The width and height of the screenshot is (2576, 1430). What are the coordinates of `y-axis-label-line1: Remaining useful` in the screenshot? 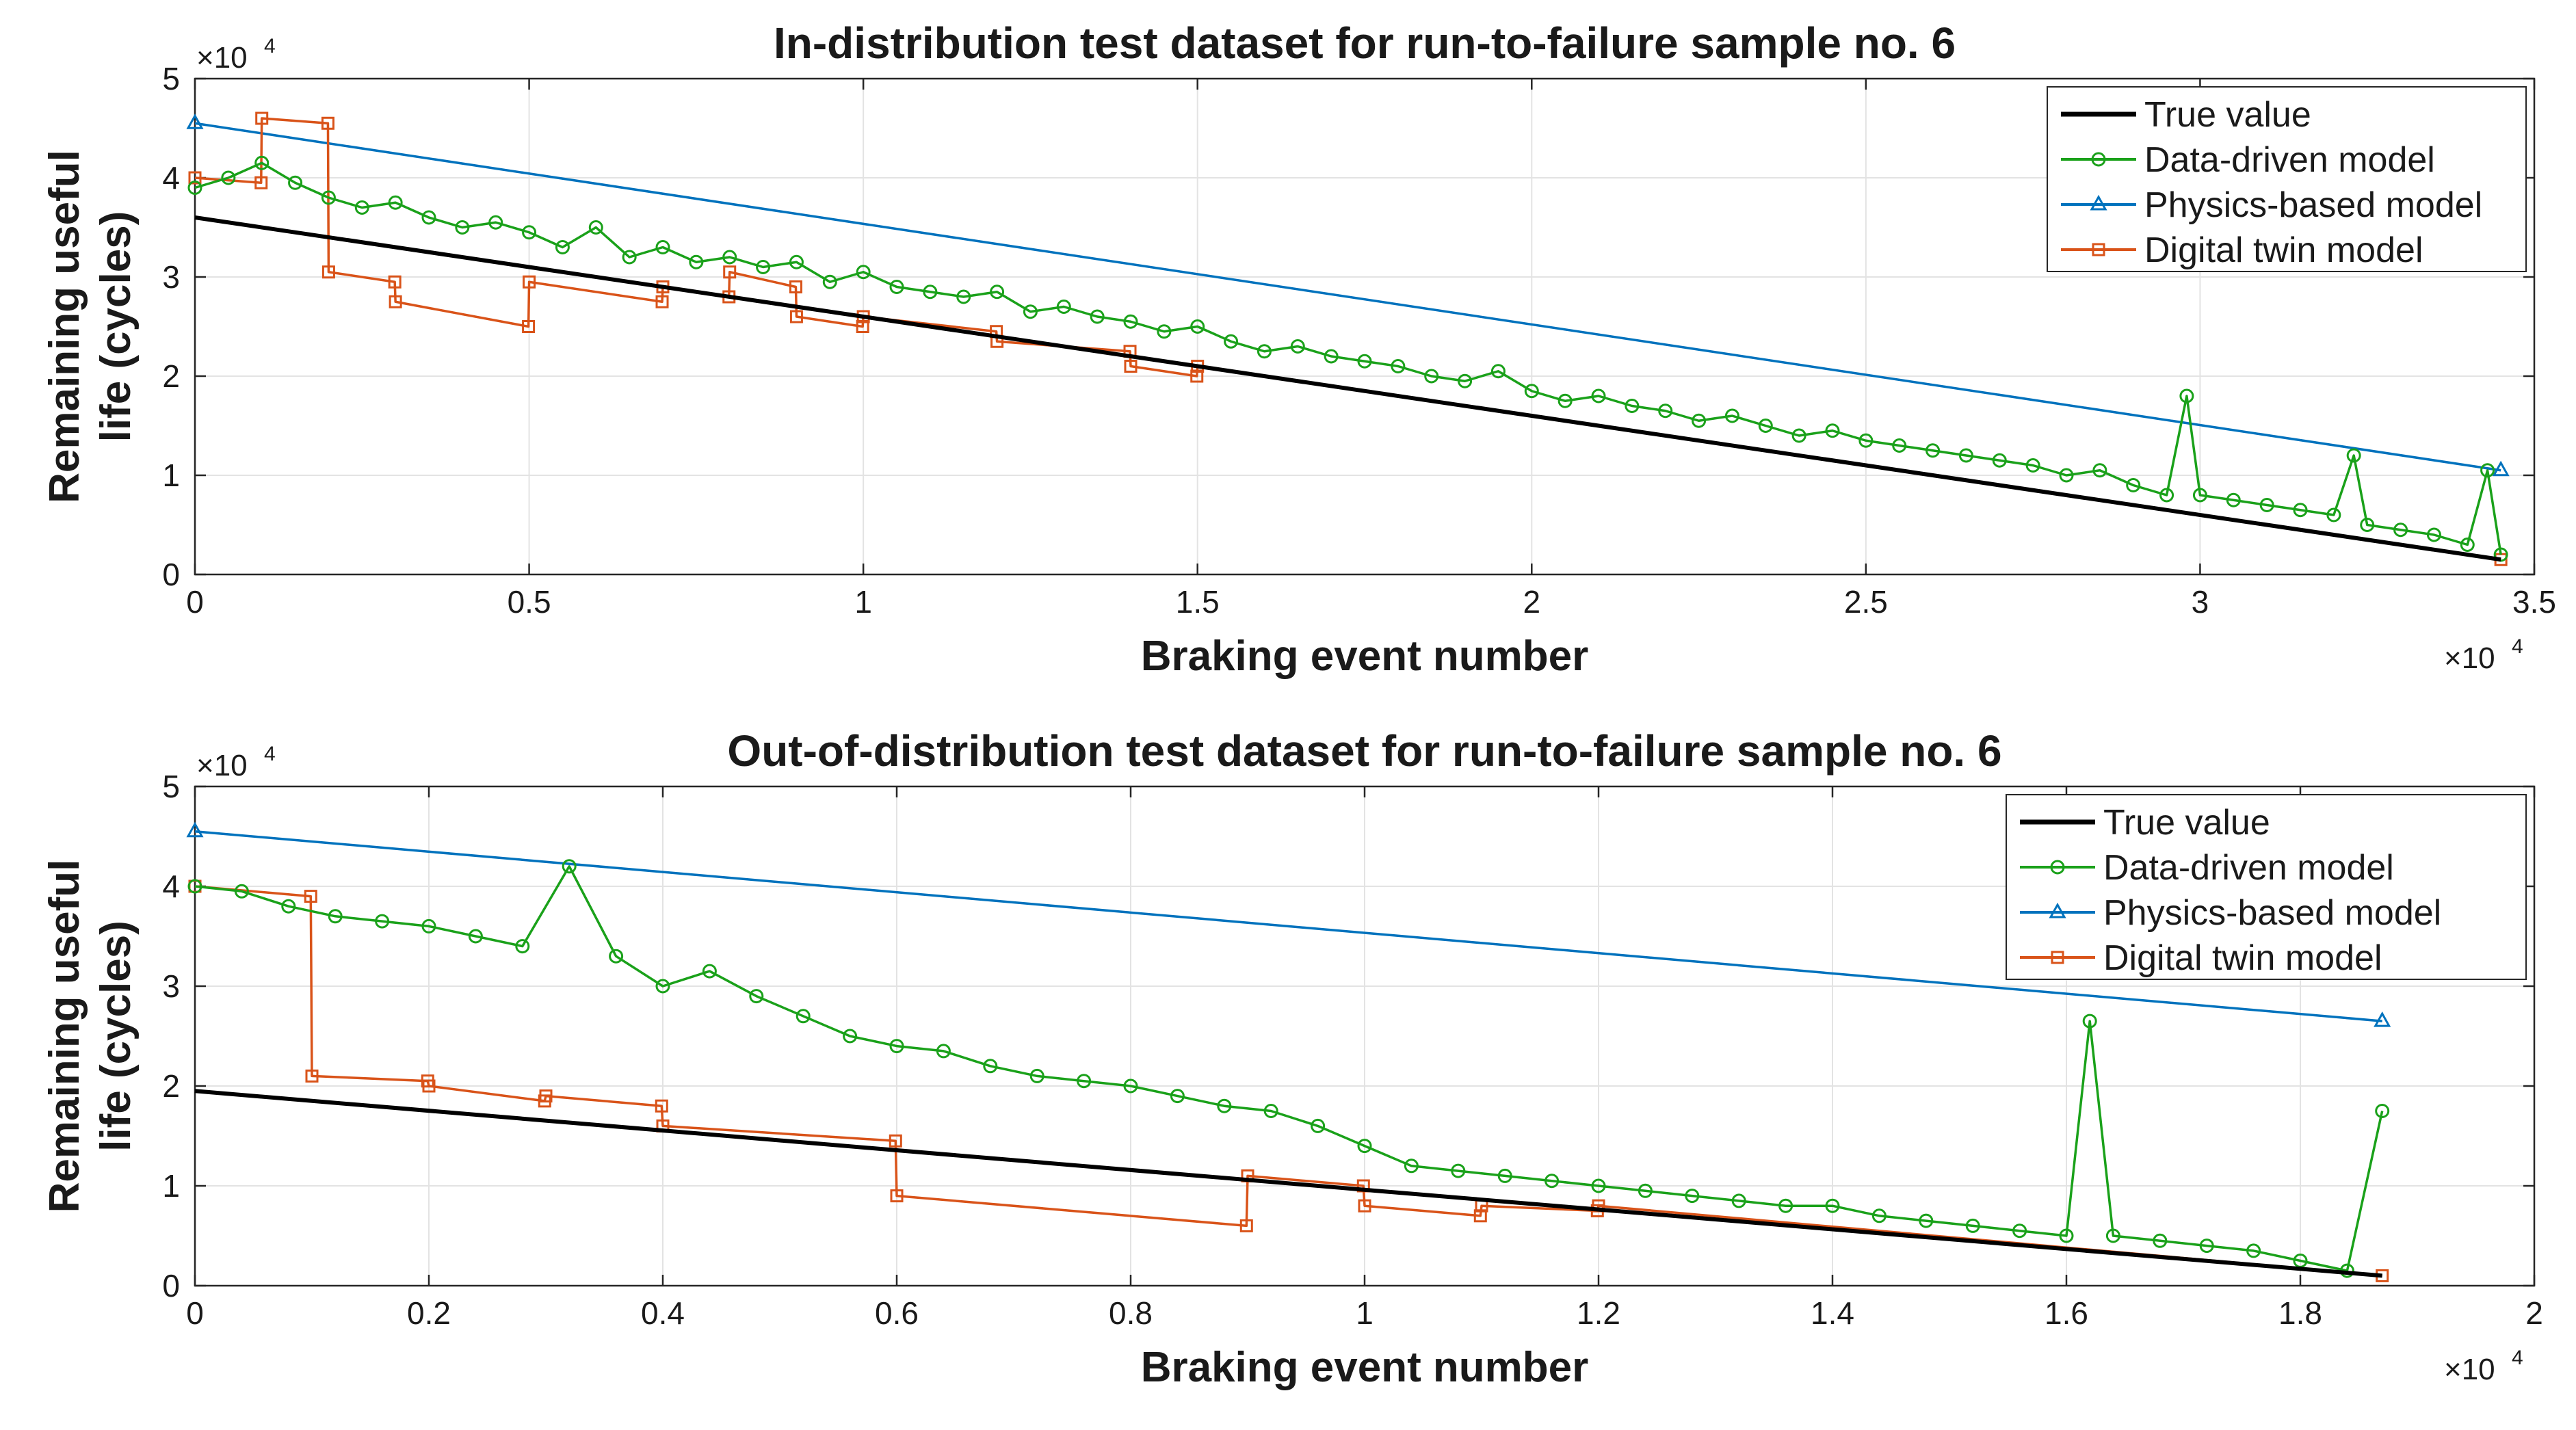 It's located at (64, 326).